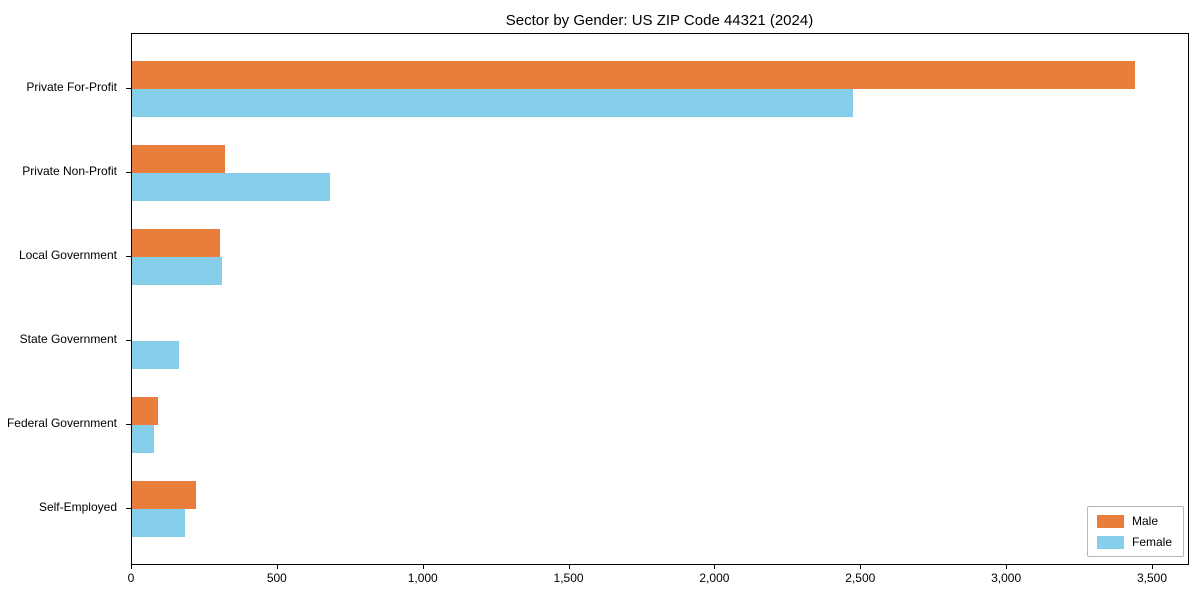 The image size is (1200, 600). Describe the element at coordinates (1144, 521) in the screenshot. I see `legend-label-male: Male` at that location.